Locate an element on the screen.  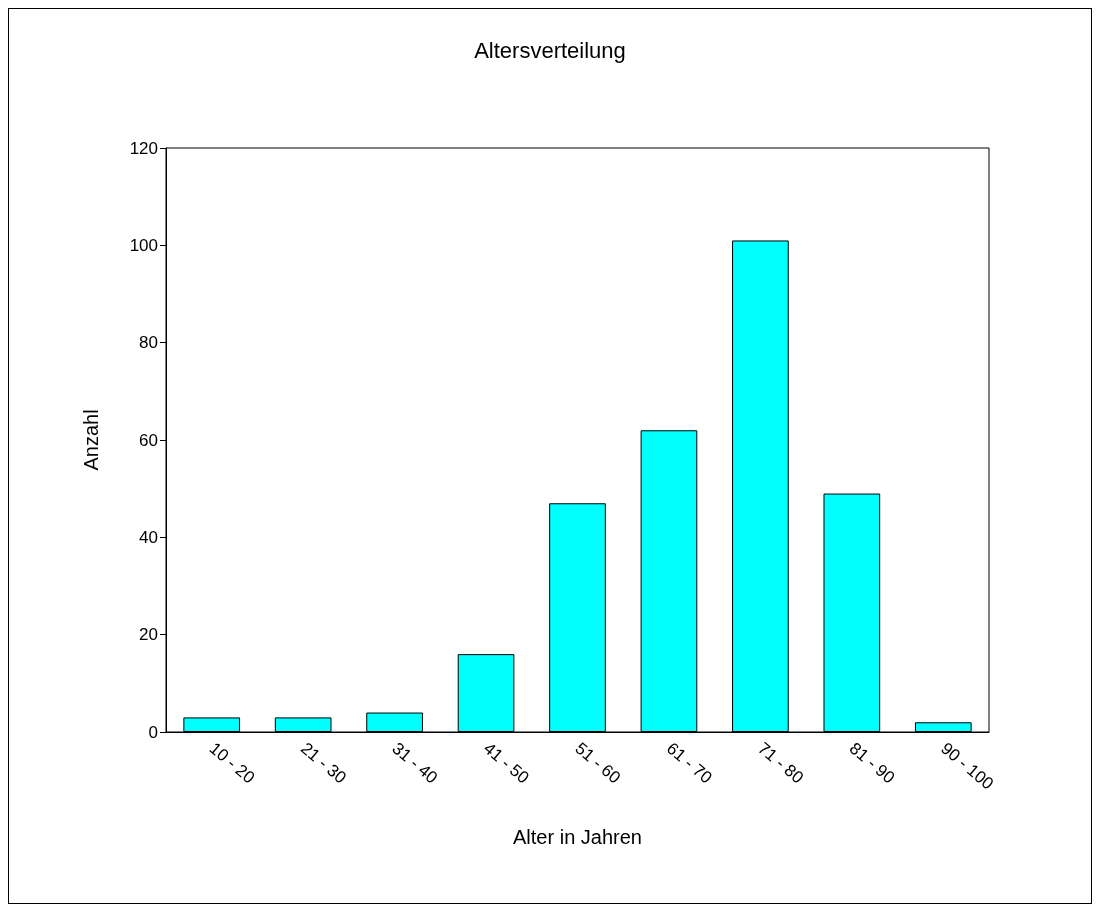
y-tick-label: 60 is located at coordinates (148, 440).